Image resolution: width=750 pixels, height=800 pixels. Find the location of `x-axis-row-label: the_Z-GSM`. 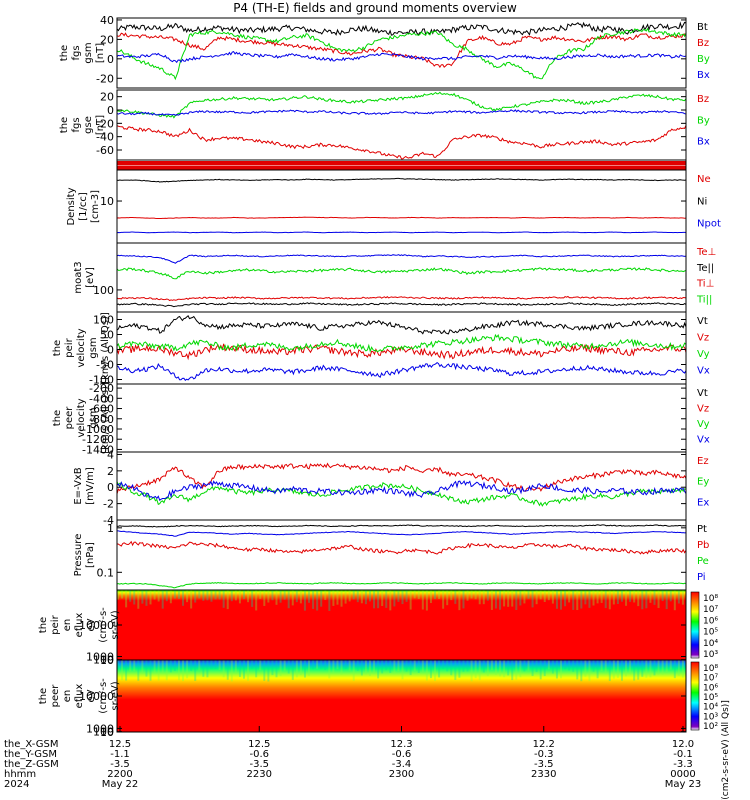

x-axis-row-label: the_Z-GSM is located at coordinates (31, 764).